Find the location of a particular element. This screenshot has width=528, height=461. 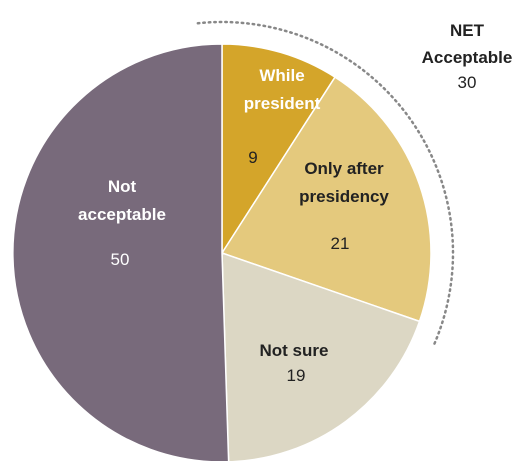

slice-label-while-president-line2: president is located at coordinates (282, 103).